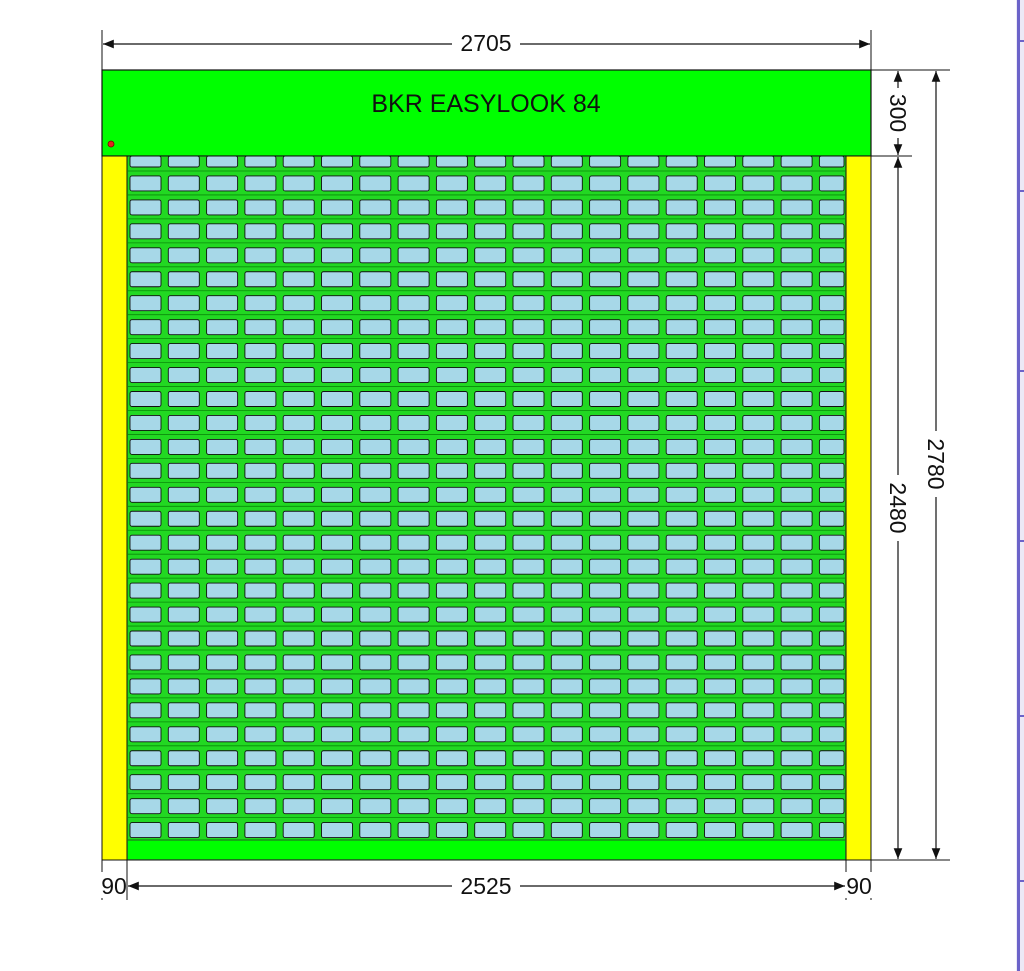  What do you see at coordinates (910, 465) in the screenshot?
I see `dimension-right-side: 300 2480 2780` at bounding box center [910, 465].